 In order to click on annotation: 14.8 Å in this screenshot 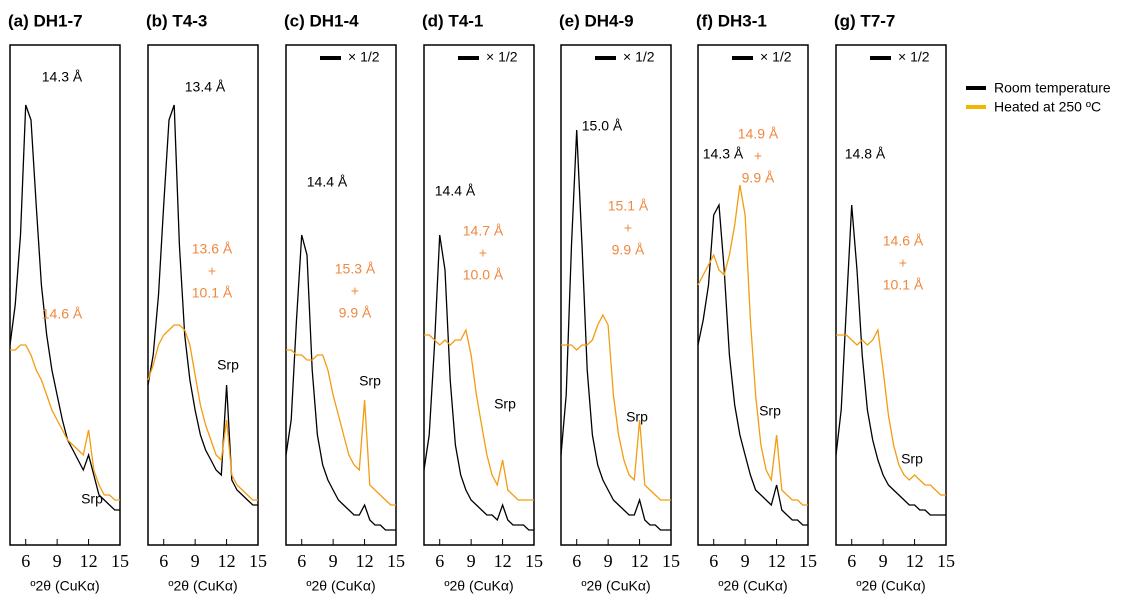, I will do `click(865, 154)`.